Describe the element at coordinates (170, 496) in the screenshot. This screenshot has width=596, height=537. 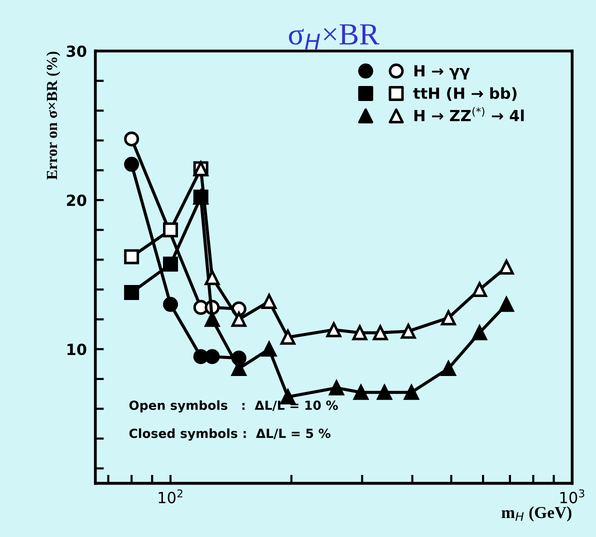
I see `x-tick-label: 10$^{2}$` at that location.